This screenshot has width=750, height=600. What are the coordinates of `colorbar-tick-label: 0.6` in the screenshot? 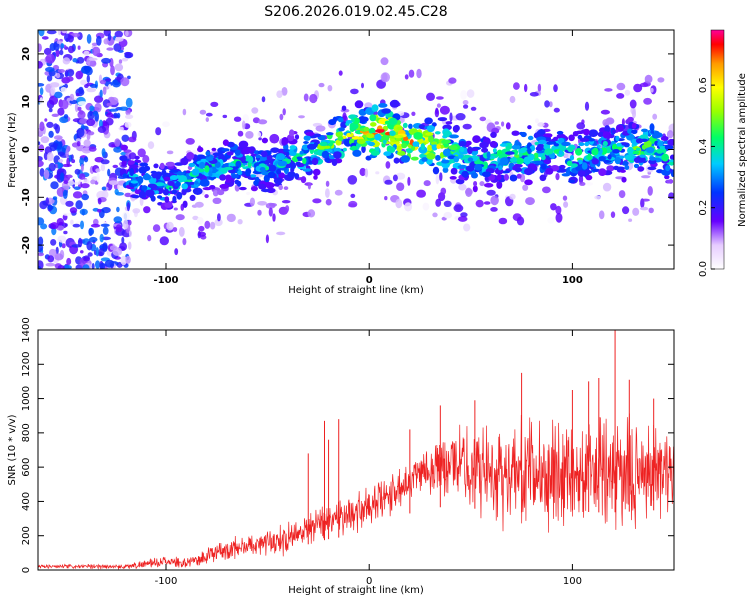 It's located at (703, 85).